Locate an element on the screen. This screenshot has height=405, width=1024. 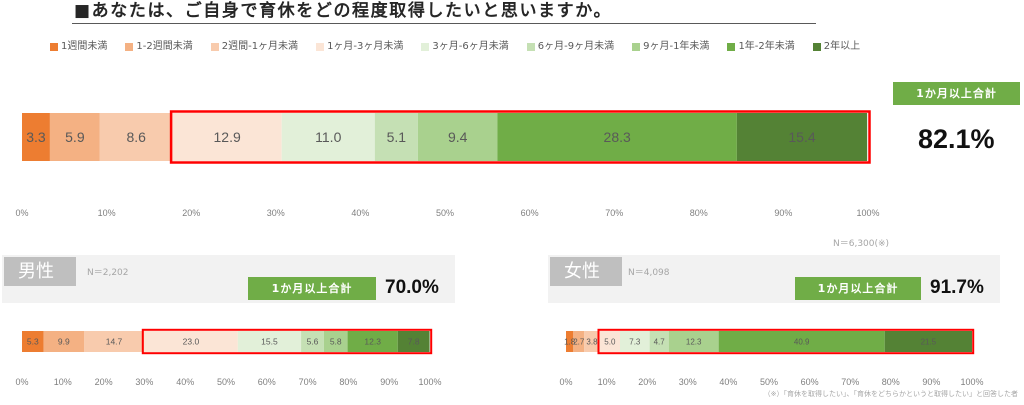
panel-title-female: 女性 is located at coordinates (586, 271).